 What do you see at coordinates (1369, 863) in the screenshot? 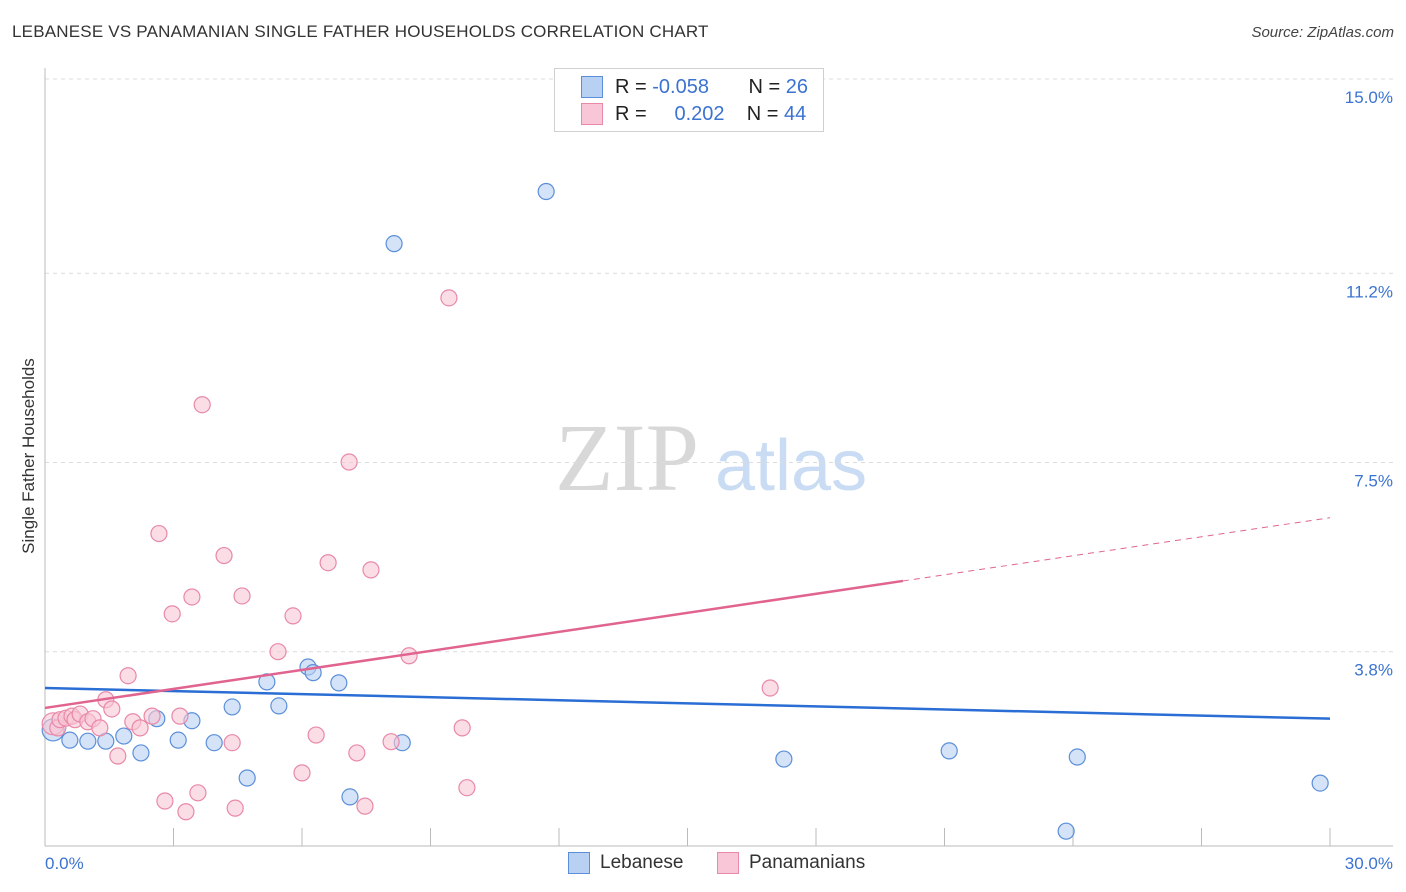
I see `x-tick-label: 30.0%` at bounding box center [1369, 863].